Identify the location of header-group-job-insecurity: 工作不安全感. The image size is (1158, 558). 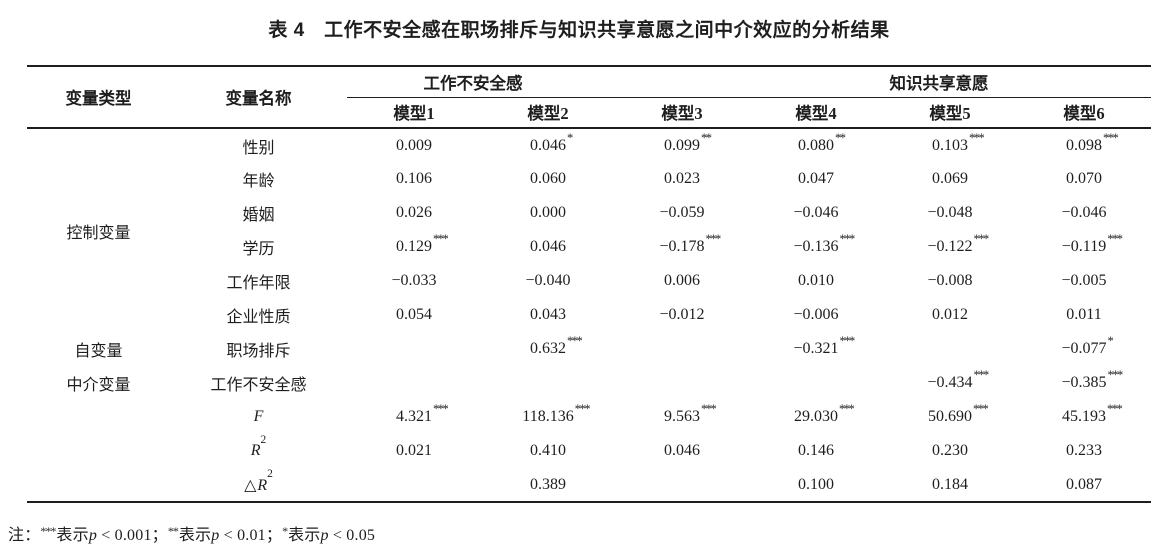
(481, 82).